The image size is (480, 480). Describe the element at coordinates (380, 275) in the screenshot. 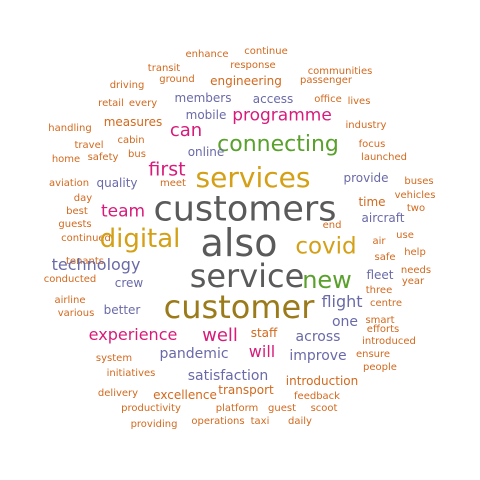

I see `word-fleet: fleet` at that location.